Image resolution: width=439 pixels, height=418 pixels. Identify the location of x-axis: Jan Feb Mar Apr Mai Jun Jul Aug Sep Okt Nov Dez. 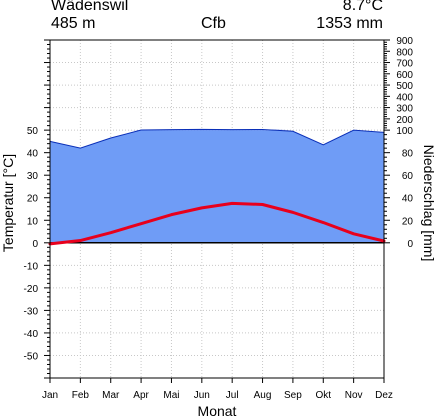
(217, 389).